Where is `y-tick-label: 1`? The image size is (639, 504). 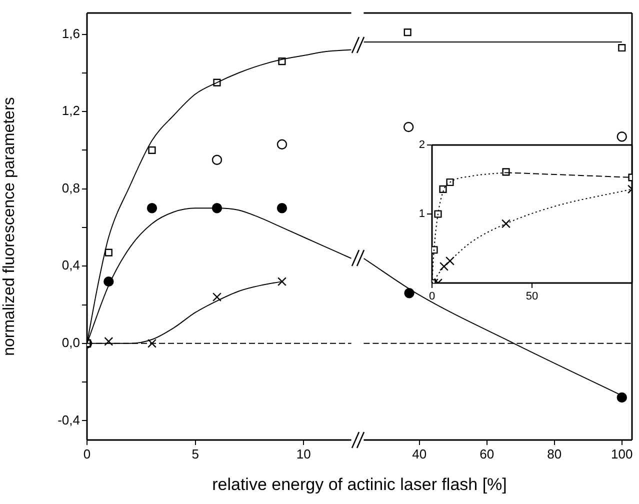
y-tick-label: 1 is located at coordinates (421, 214).